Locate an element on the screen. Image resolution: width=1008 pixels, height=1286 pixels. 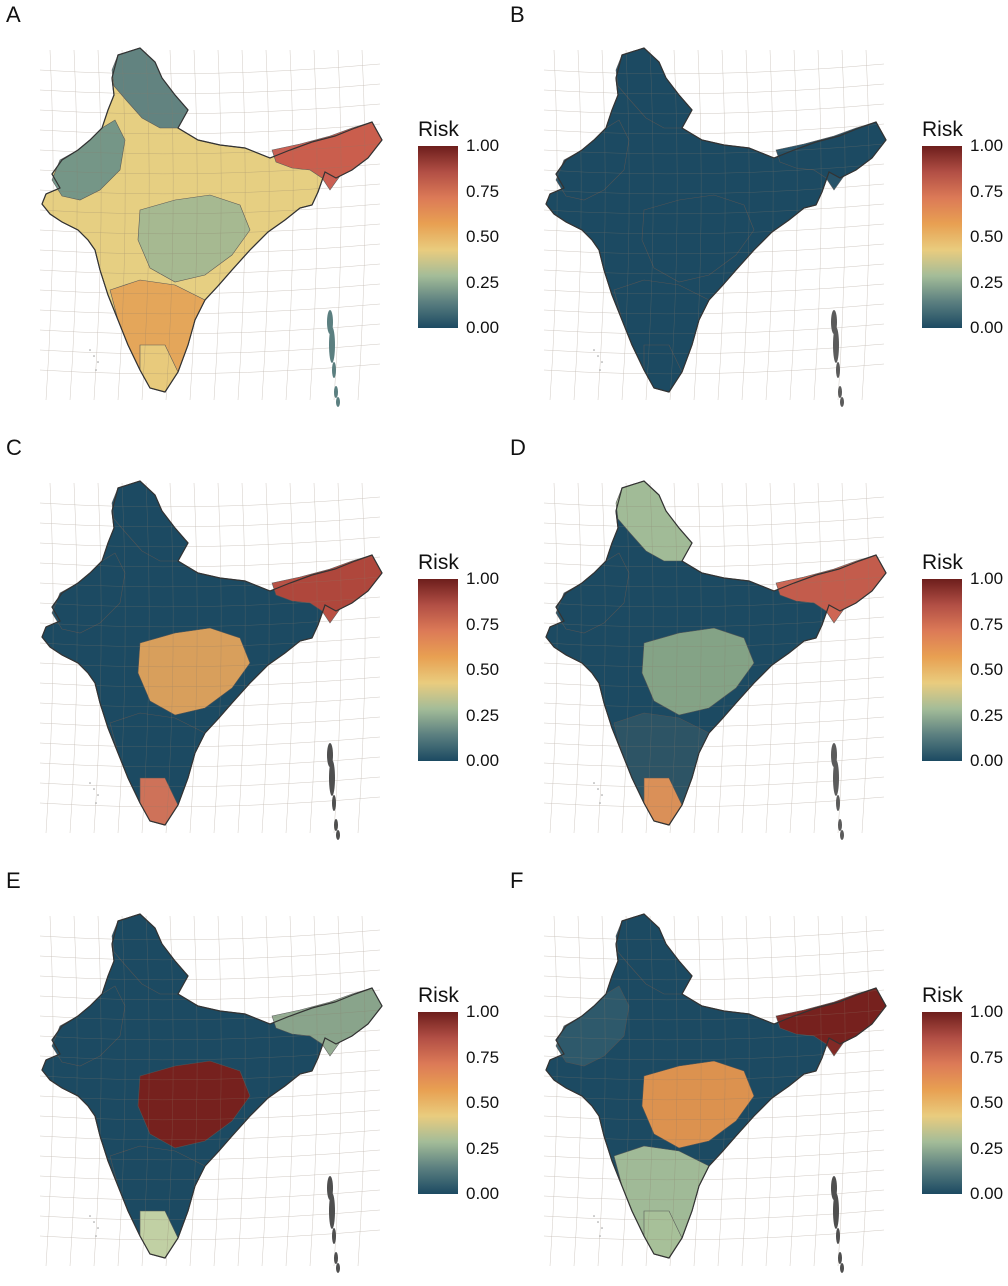
panel-letter: B is located at coordinates (517, 14).